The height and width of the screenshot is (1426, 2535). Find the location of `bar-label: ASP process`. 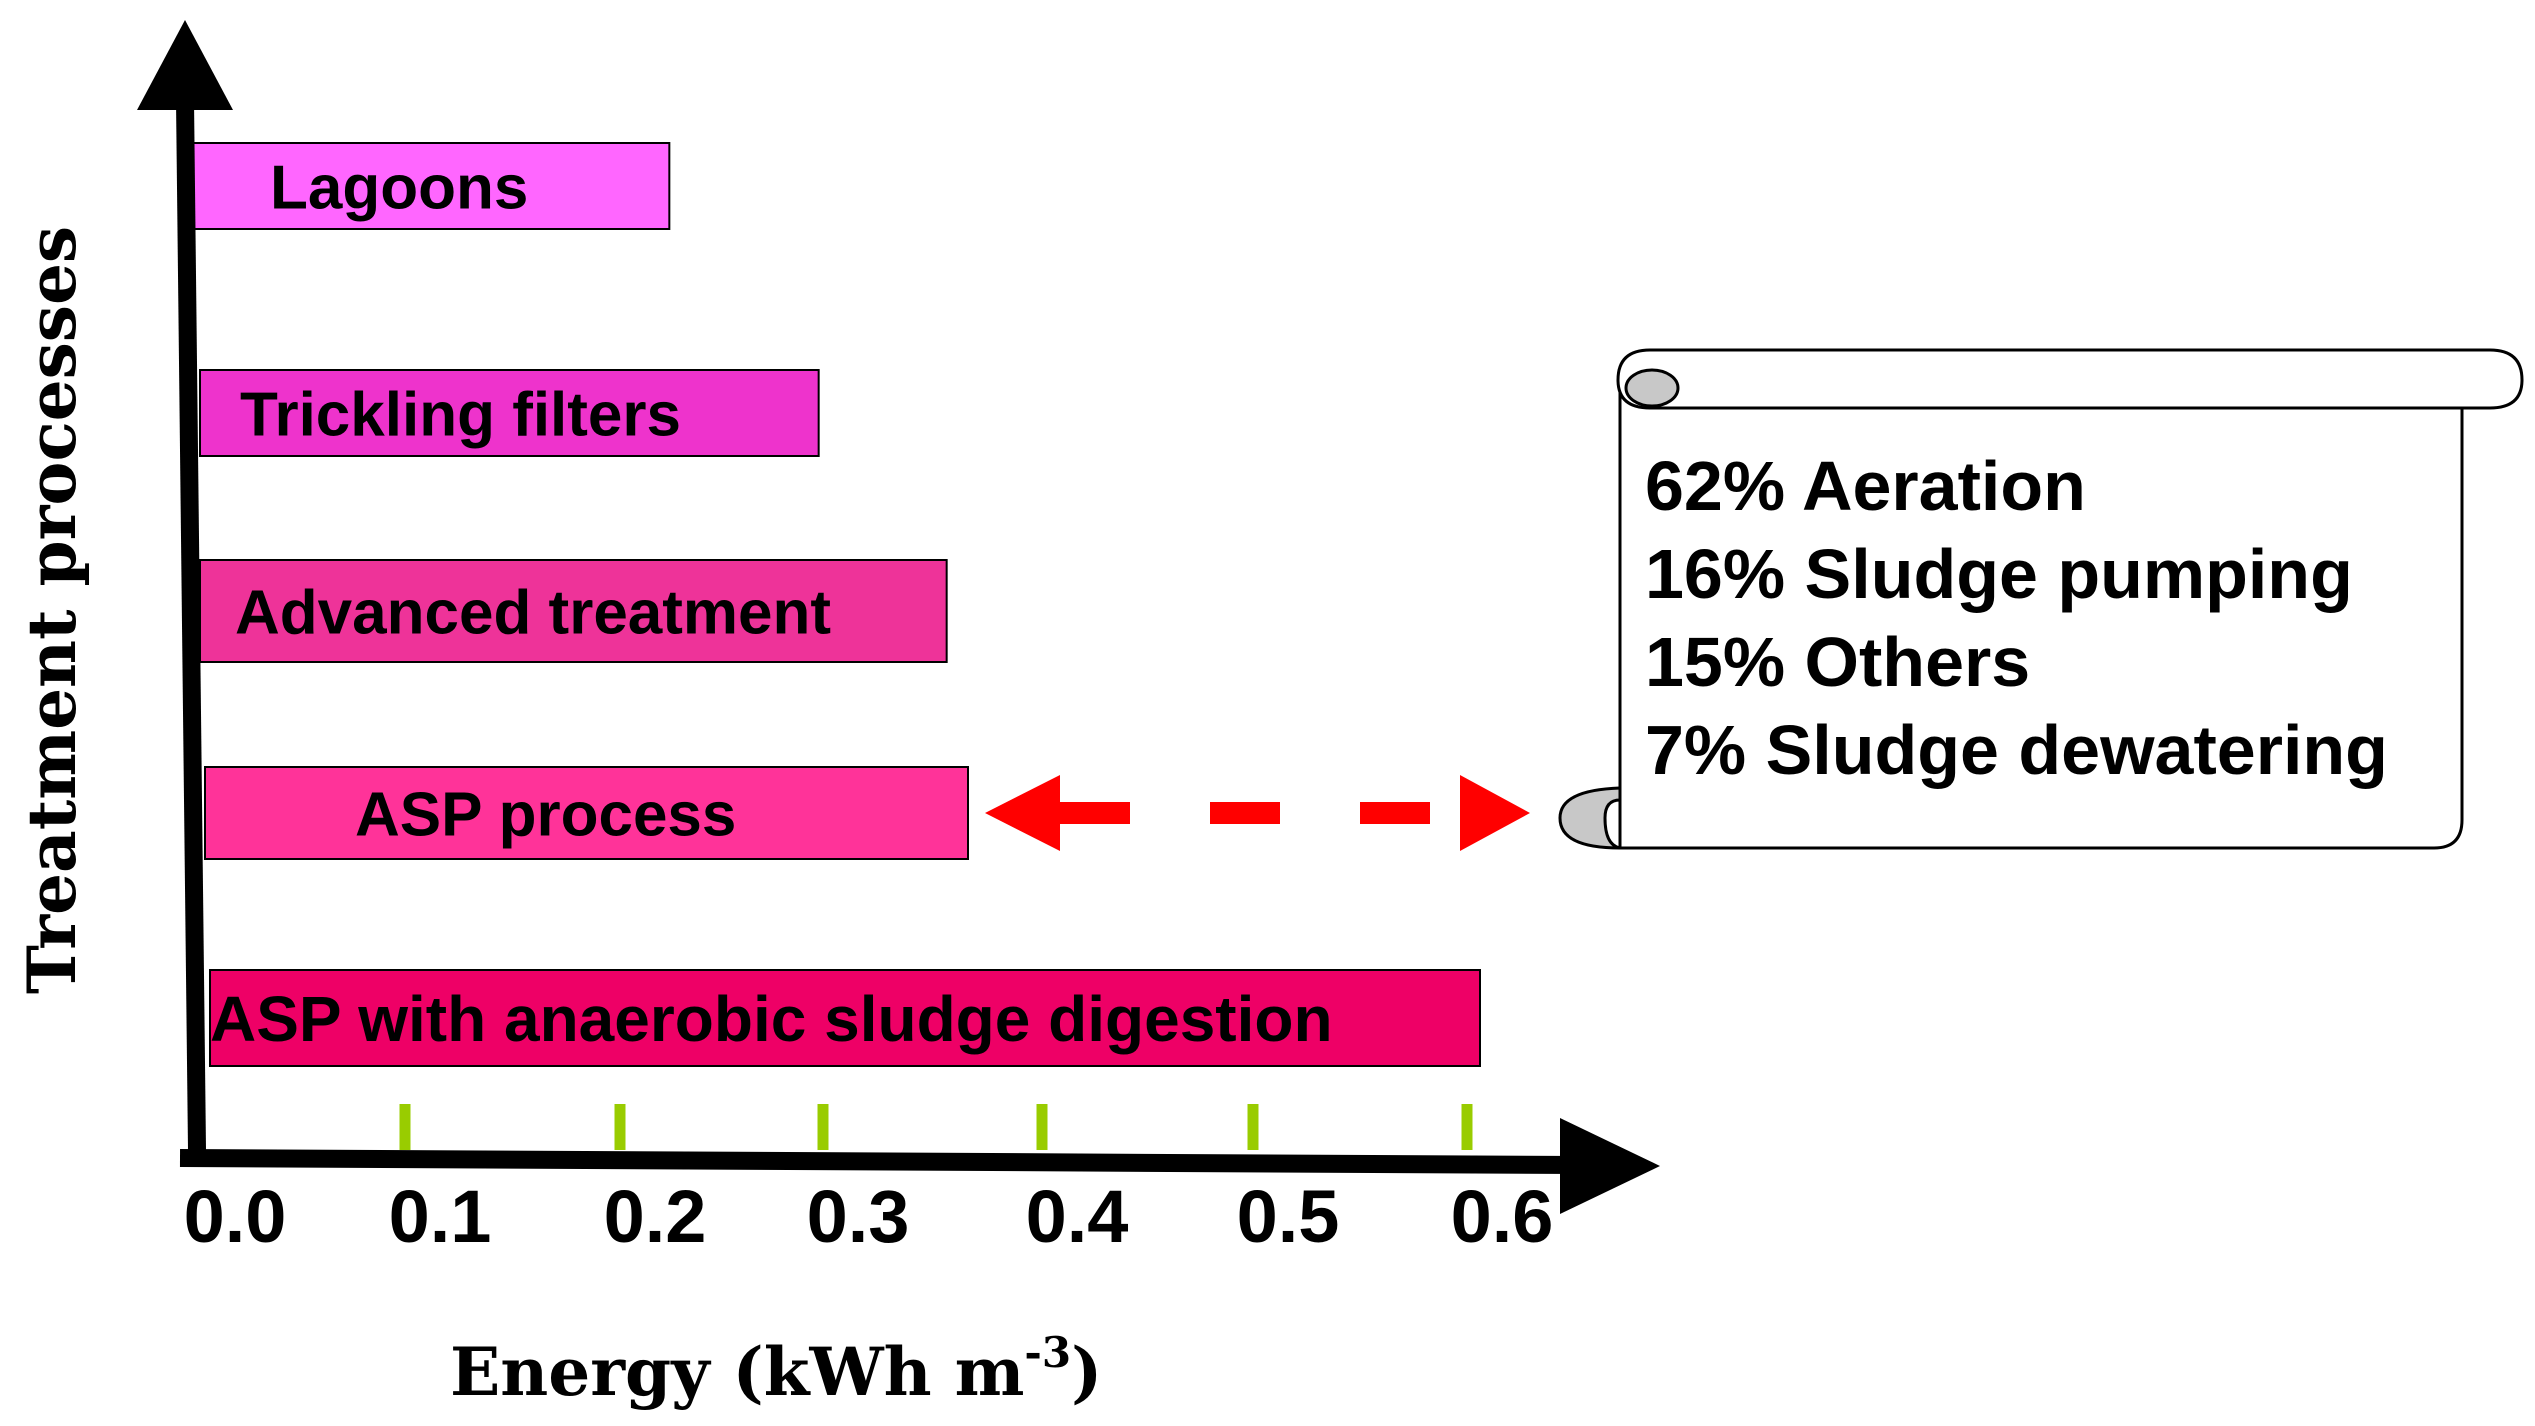

bar-label: ASP process is located at coordinates (545, 814).